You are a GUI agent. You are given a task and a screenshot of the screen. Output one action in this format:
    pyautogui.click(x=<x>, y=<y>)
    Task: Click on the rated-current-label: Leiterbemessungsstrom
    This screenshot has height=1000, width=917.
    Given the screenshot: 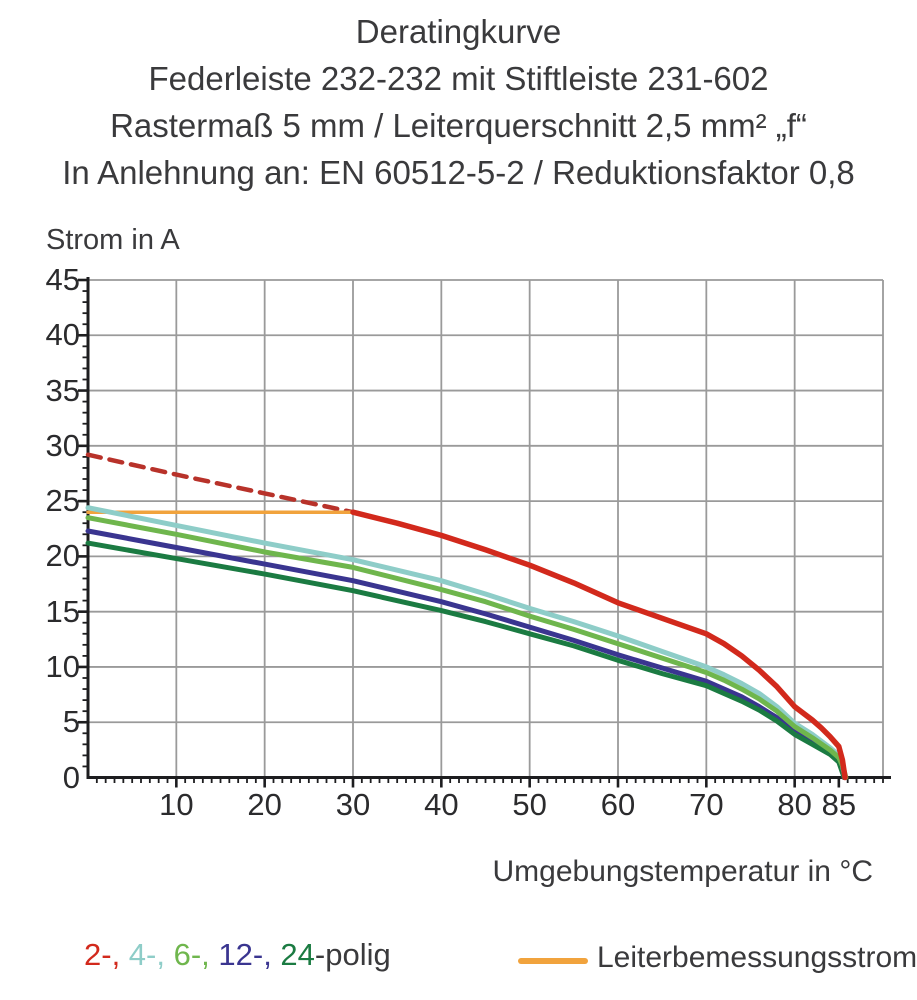 What is the action you would take?
    pyautogui.click(x=757, y=957)
    